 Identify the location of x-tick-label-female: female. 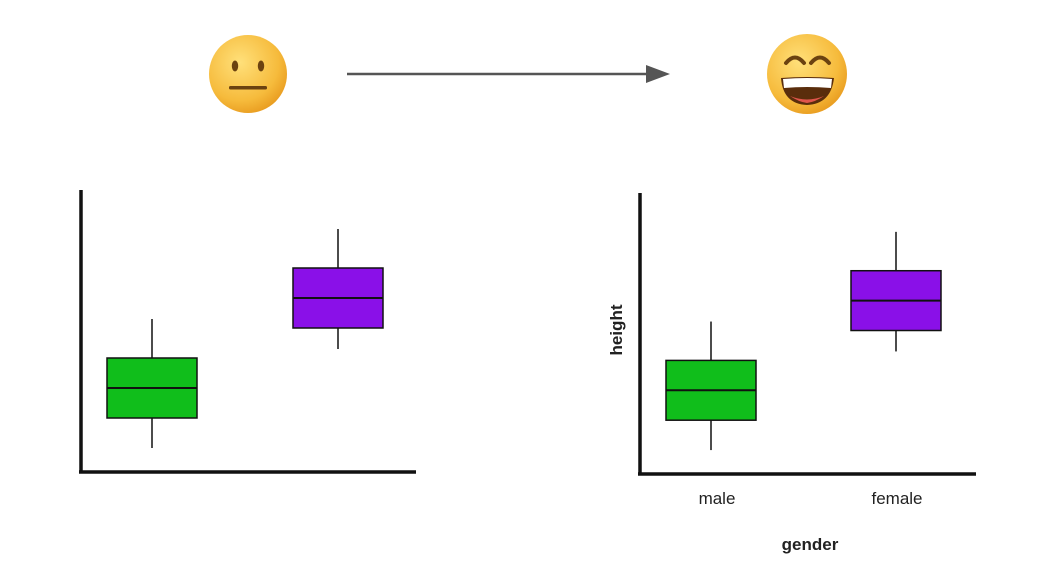
(896, 498).